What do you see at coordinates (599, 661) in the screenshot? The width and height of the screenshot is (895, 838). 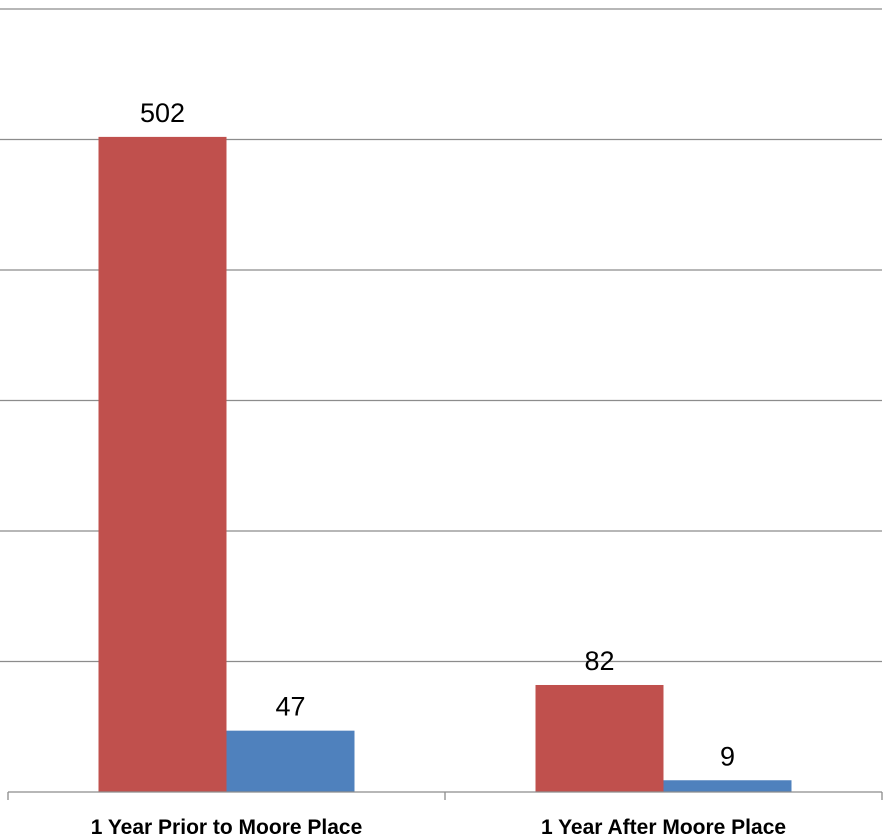 I see `data-label: 82` at bounding box center [599, 661].